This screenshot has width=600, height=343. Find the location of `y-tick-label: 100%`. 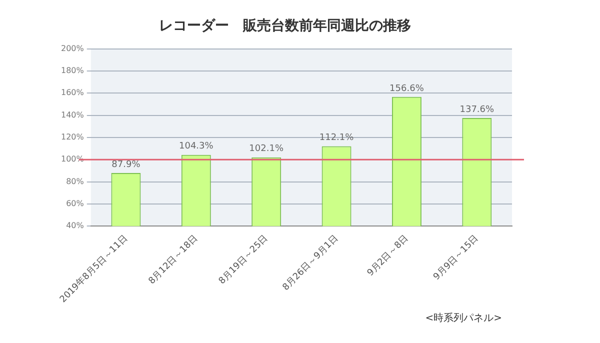

y-tick-label: 100% is located at coordinates (72, 159).